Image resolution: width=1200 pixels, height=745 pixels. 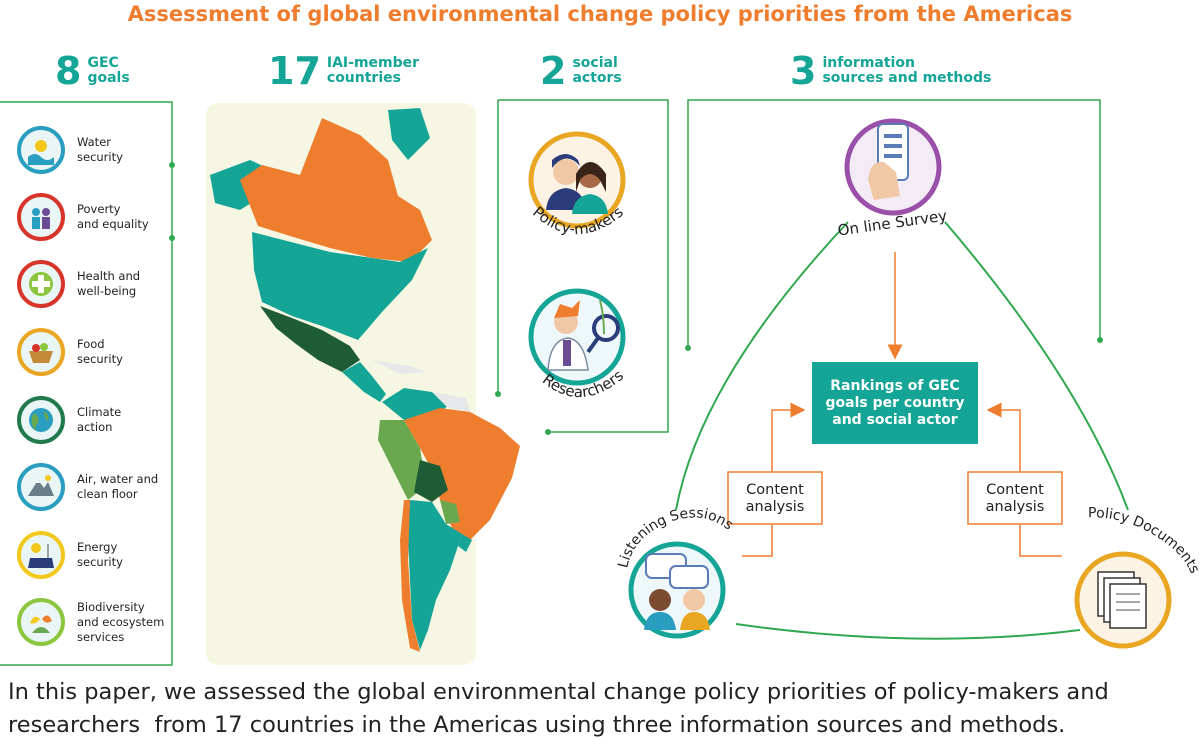 What do you see at coordinates (41, 217) in the screenshot?
I see `poverty-icon` at bounding box center [41, 217].